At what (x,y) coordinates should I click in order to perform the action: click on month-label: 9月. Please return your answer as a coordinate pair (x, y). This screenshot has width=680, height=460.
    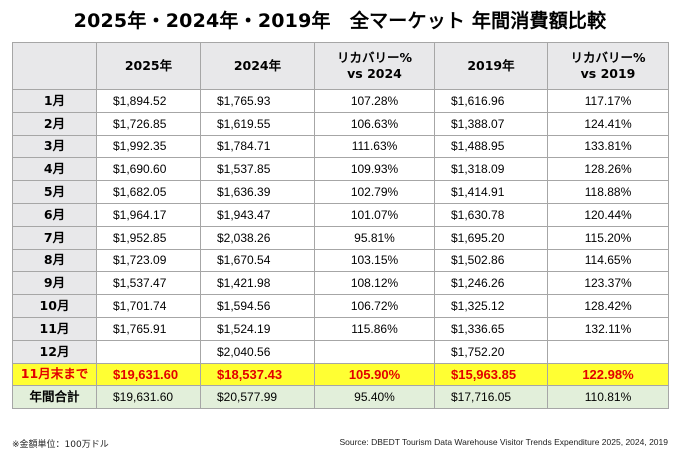
    Looking at the image, I should click on (54, 283).